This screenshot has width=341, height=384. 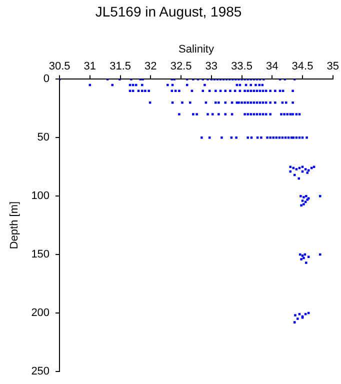 What do you see at coordinates (196, 49) in the screenshot?
I see `x-axis-title: Salinity` at bounding box center [196, 49].